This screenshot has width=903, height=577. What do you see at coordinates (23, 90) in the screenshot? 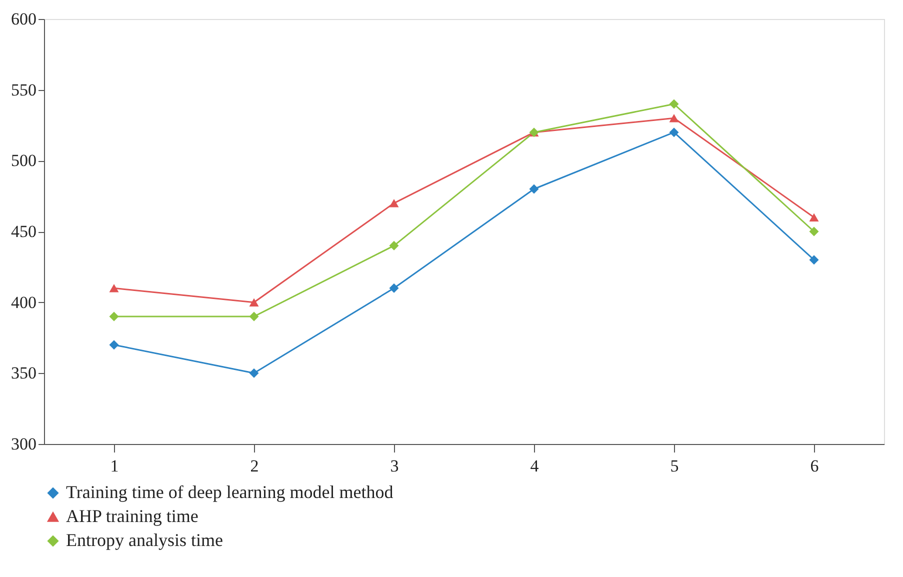
I see `y-tick-label: 550` at bounding box center [23, 90].